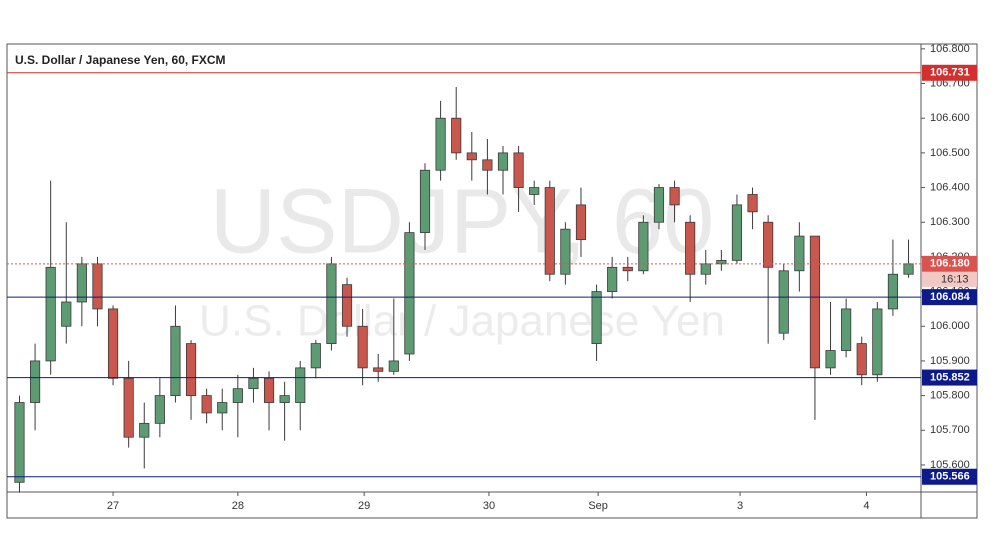 This screenshot has width=991, height=556. I want to click on y-tick-label: 106.800, so click(950, 49).